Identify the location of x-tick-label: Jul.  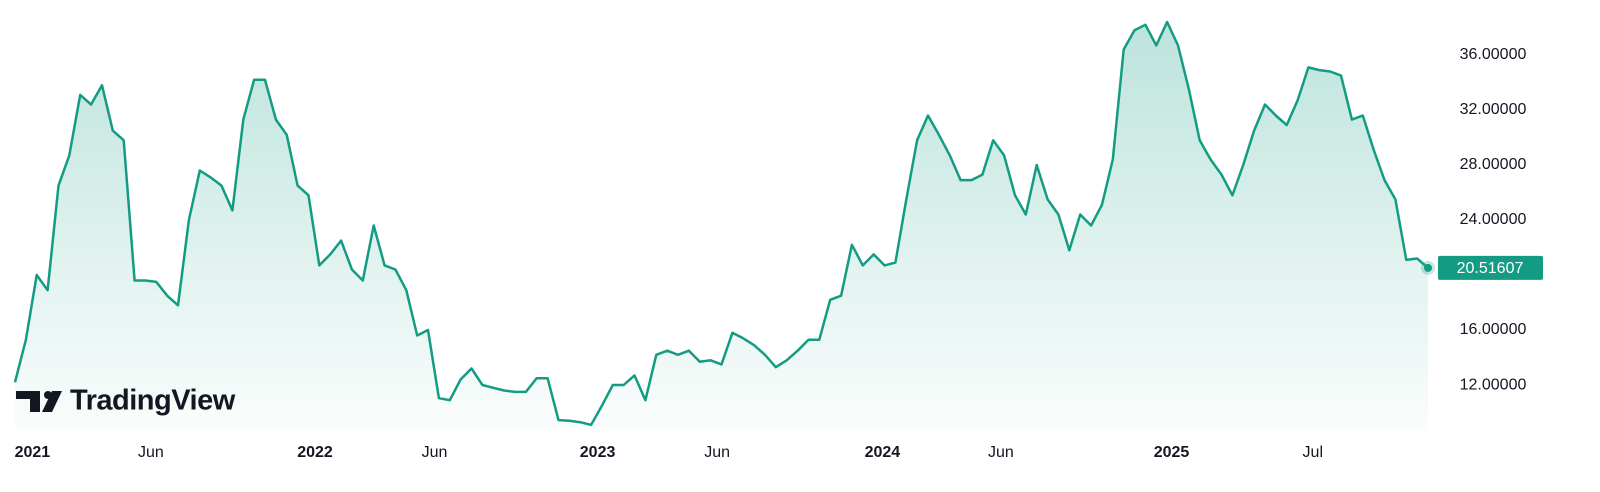
(1313, 452).